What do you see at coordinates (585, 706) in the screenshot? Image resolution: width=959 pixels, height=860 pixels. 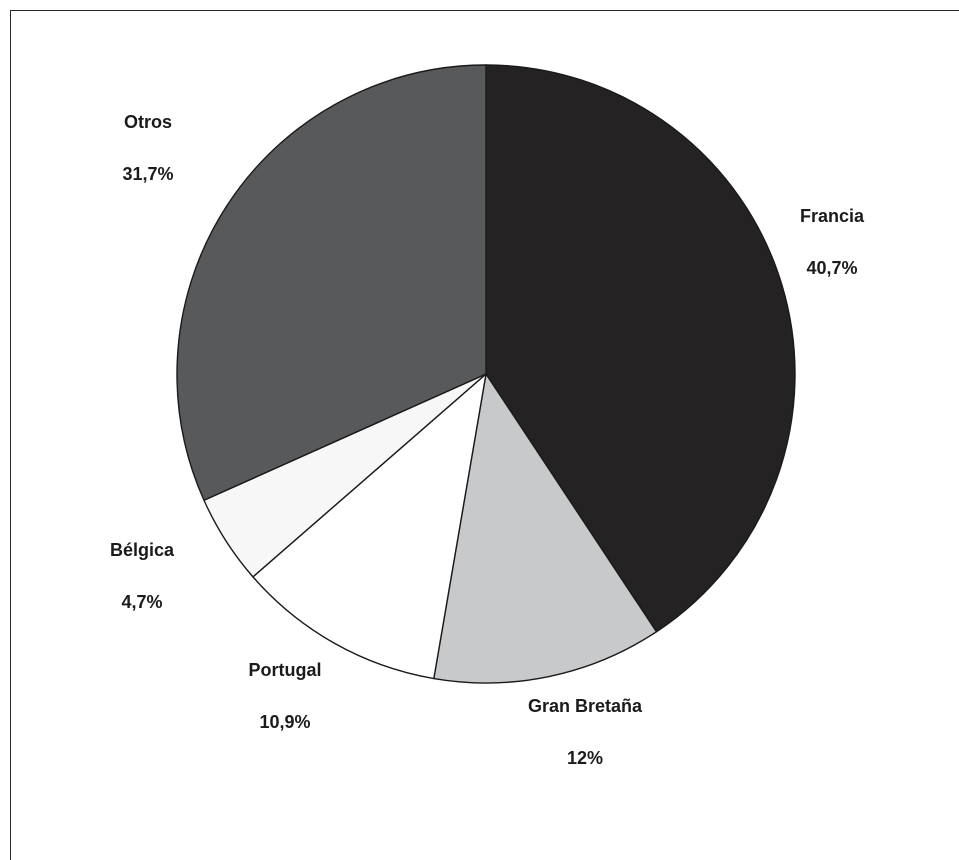 I see `slice-label: Gran Bretaña` at bounding box center [585, 706].